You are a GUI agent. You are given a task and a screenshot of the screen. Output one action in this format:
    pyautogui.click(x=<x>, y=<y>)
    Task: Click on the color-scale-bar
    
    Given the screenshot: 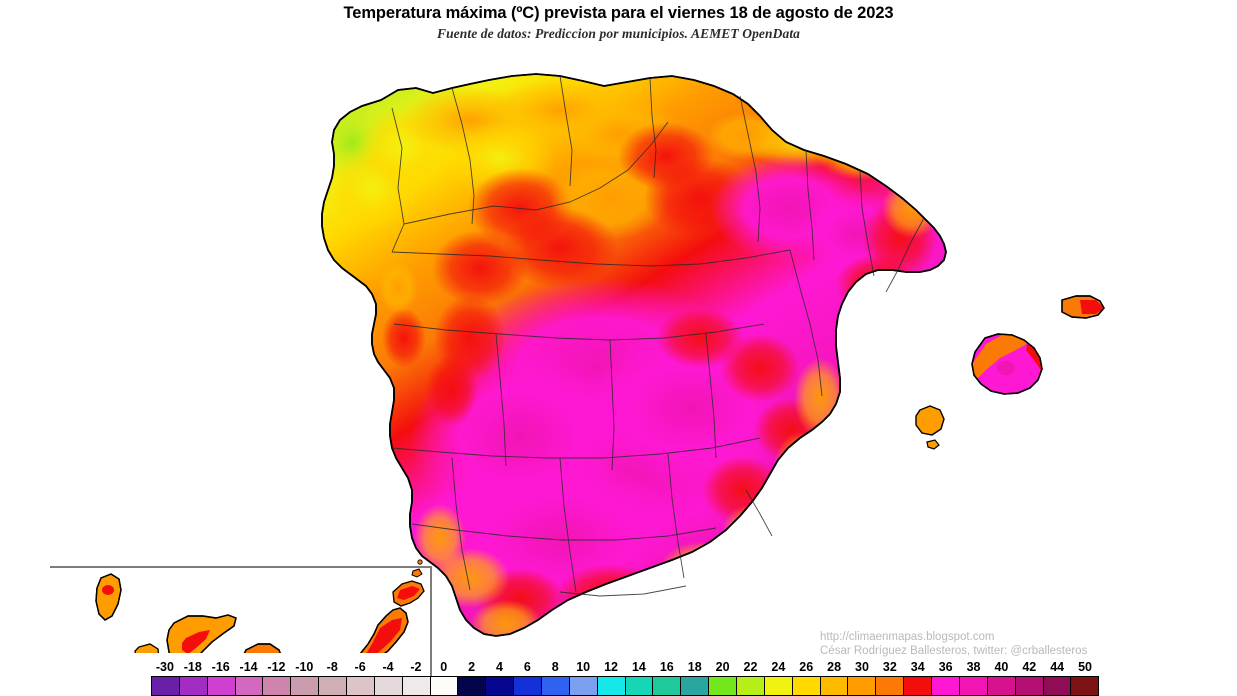 What is the action you would take?
    pyautogui.click(x=625, y=686)
    